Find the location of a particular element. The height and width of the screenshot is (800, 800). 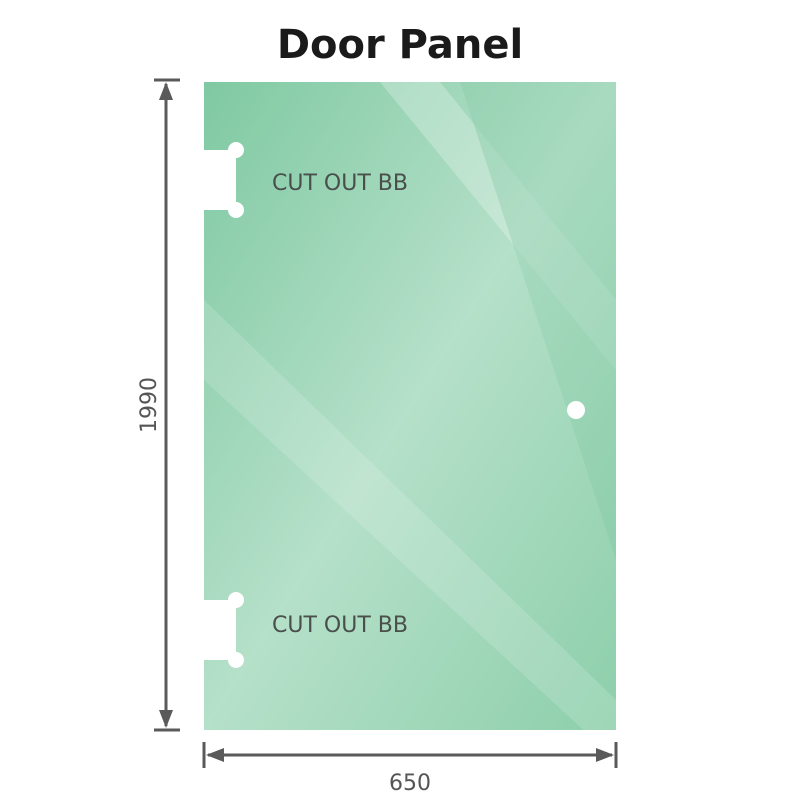

page-title: Door Panel is located at coordinates (400, 45).